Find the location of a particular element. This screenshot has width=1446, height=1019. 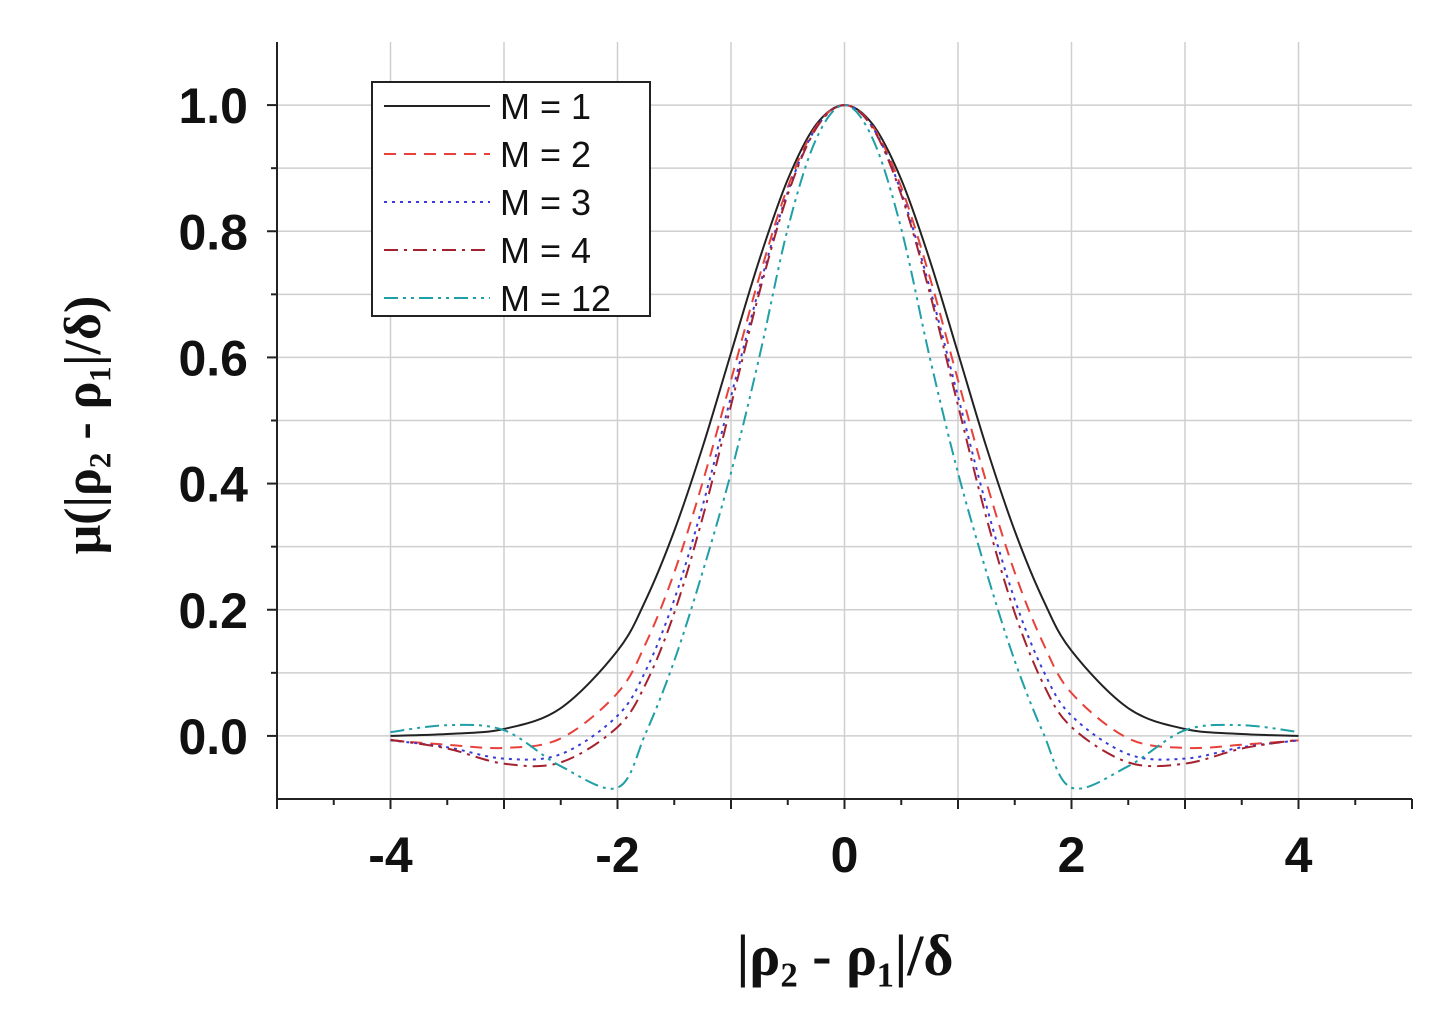

y-tick-label: 0.6 is located at coordinates (213, 358).